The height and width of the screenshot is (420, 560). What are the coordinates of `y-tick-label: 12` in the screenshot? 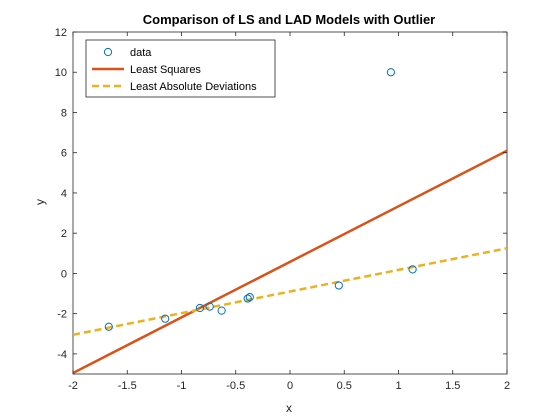 It's located at (61, 33).